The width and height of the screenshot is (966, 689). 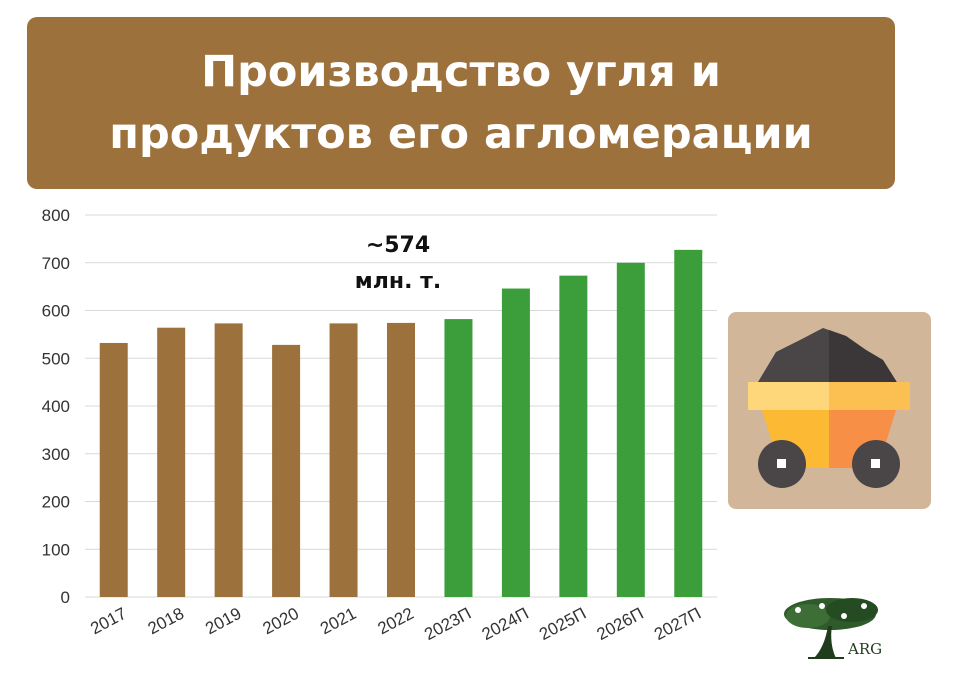 What do you see at coordinates (56, 215) in the screenshot?
I see `y-tick-label: 800` at bounding box center [56, 215].